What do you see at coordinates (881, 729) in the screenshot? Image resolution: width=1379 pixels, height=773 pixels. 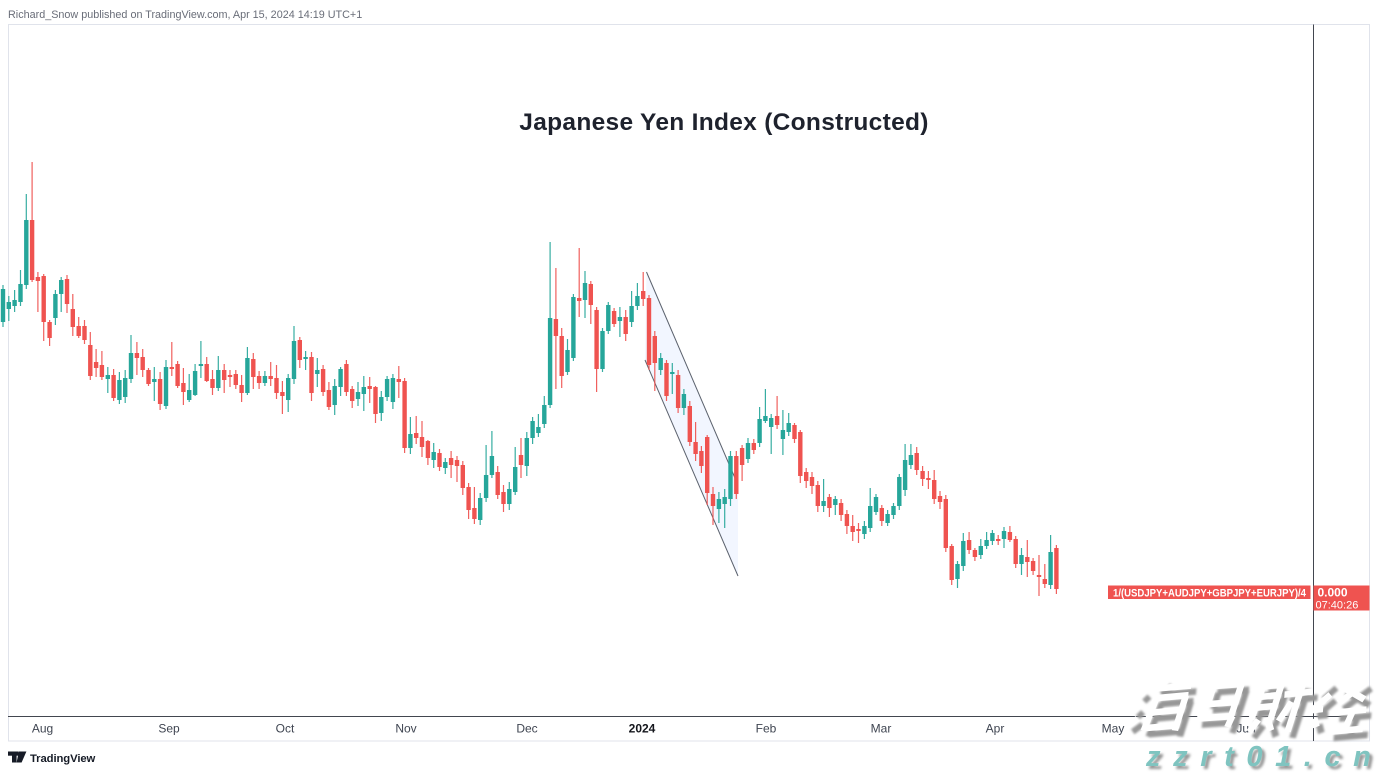 I see `svg-text: Mar` at bounding box center [881, 729].